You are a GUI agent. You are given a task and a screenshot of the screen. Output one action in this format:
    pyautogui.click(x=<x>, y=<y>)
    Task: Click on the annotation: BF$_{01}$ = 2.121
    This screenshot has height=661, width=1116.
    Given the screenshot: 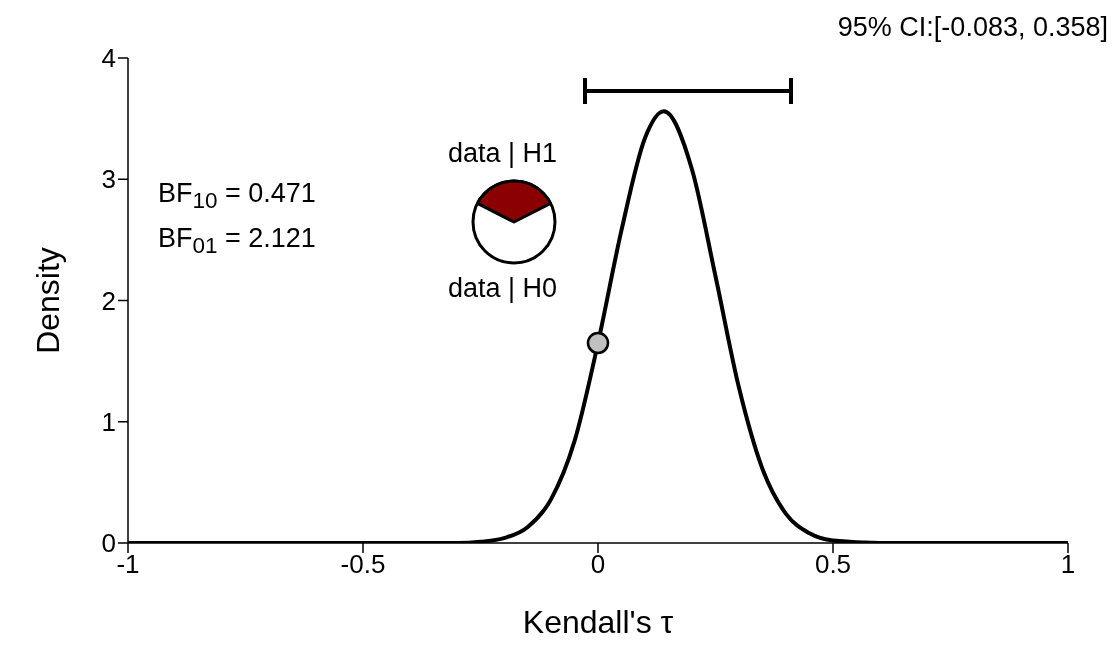 What is the action you would take?
    pyautogui.click(x=237, y=241)
    